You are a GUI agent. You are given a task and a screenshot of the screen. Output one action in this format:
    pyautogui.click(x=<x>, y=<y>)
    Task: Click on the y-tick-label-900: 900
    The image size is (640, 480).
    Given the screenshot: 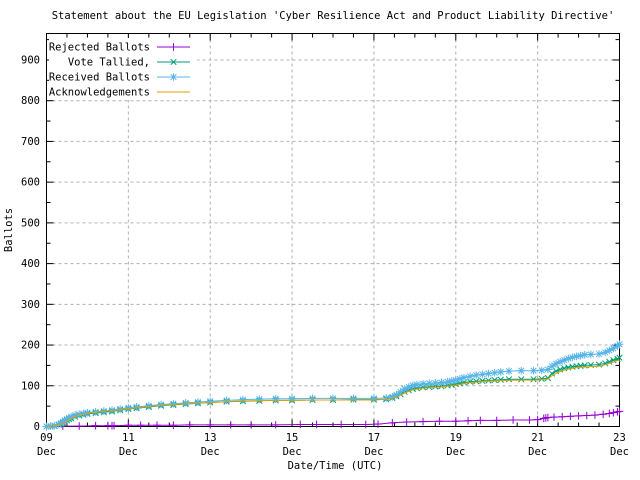 What is the action you would take?
    pyautogui.click(x=30, y=60)
    